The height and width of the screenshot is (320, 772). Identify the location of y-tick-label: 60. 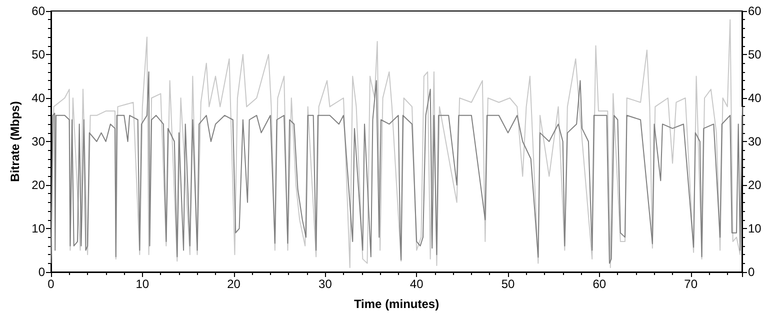
(39, 11).